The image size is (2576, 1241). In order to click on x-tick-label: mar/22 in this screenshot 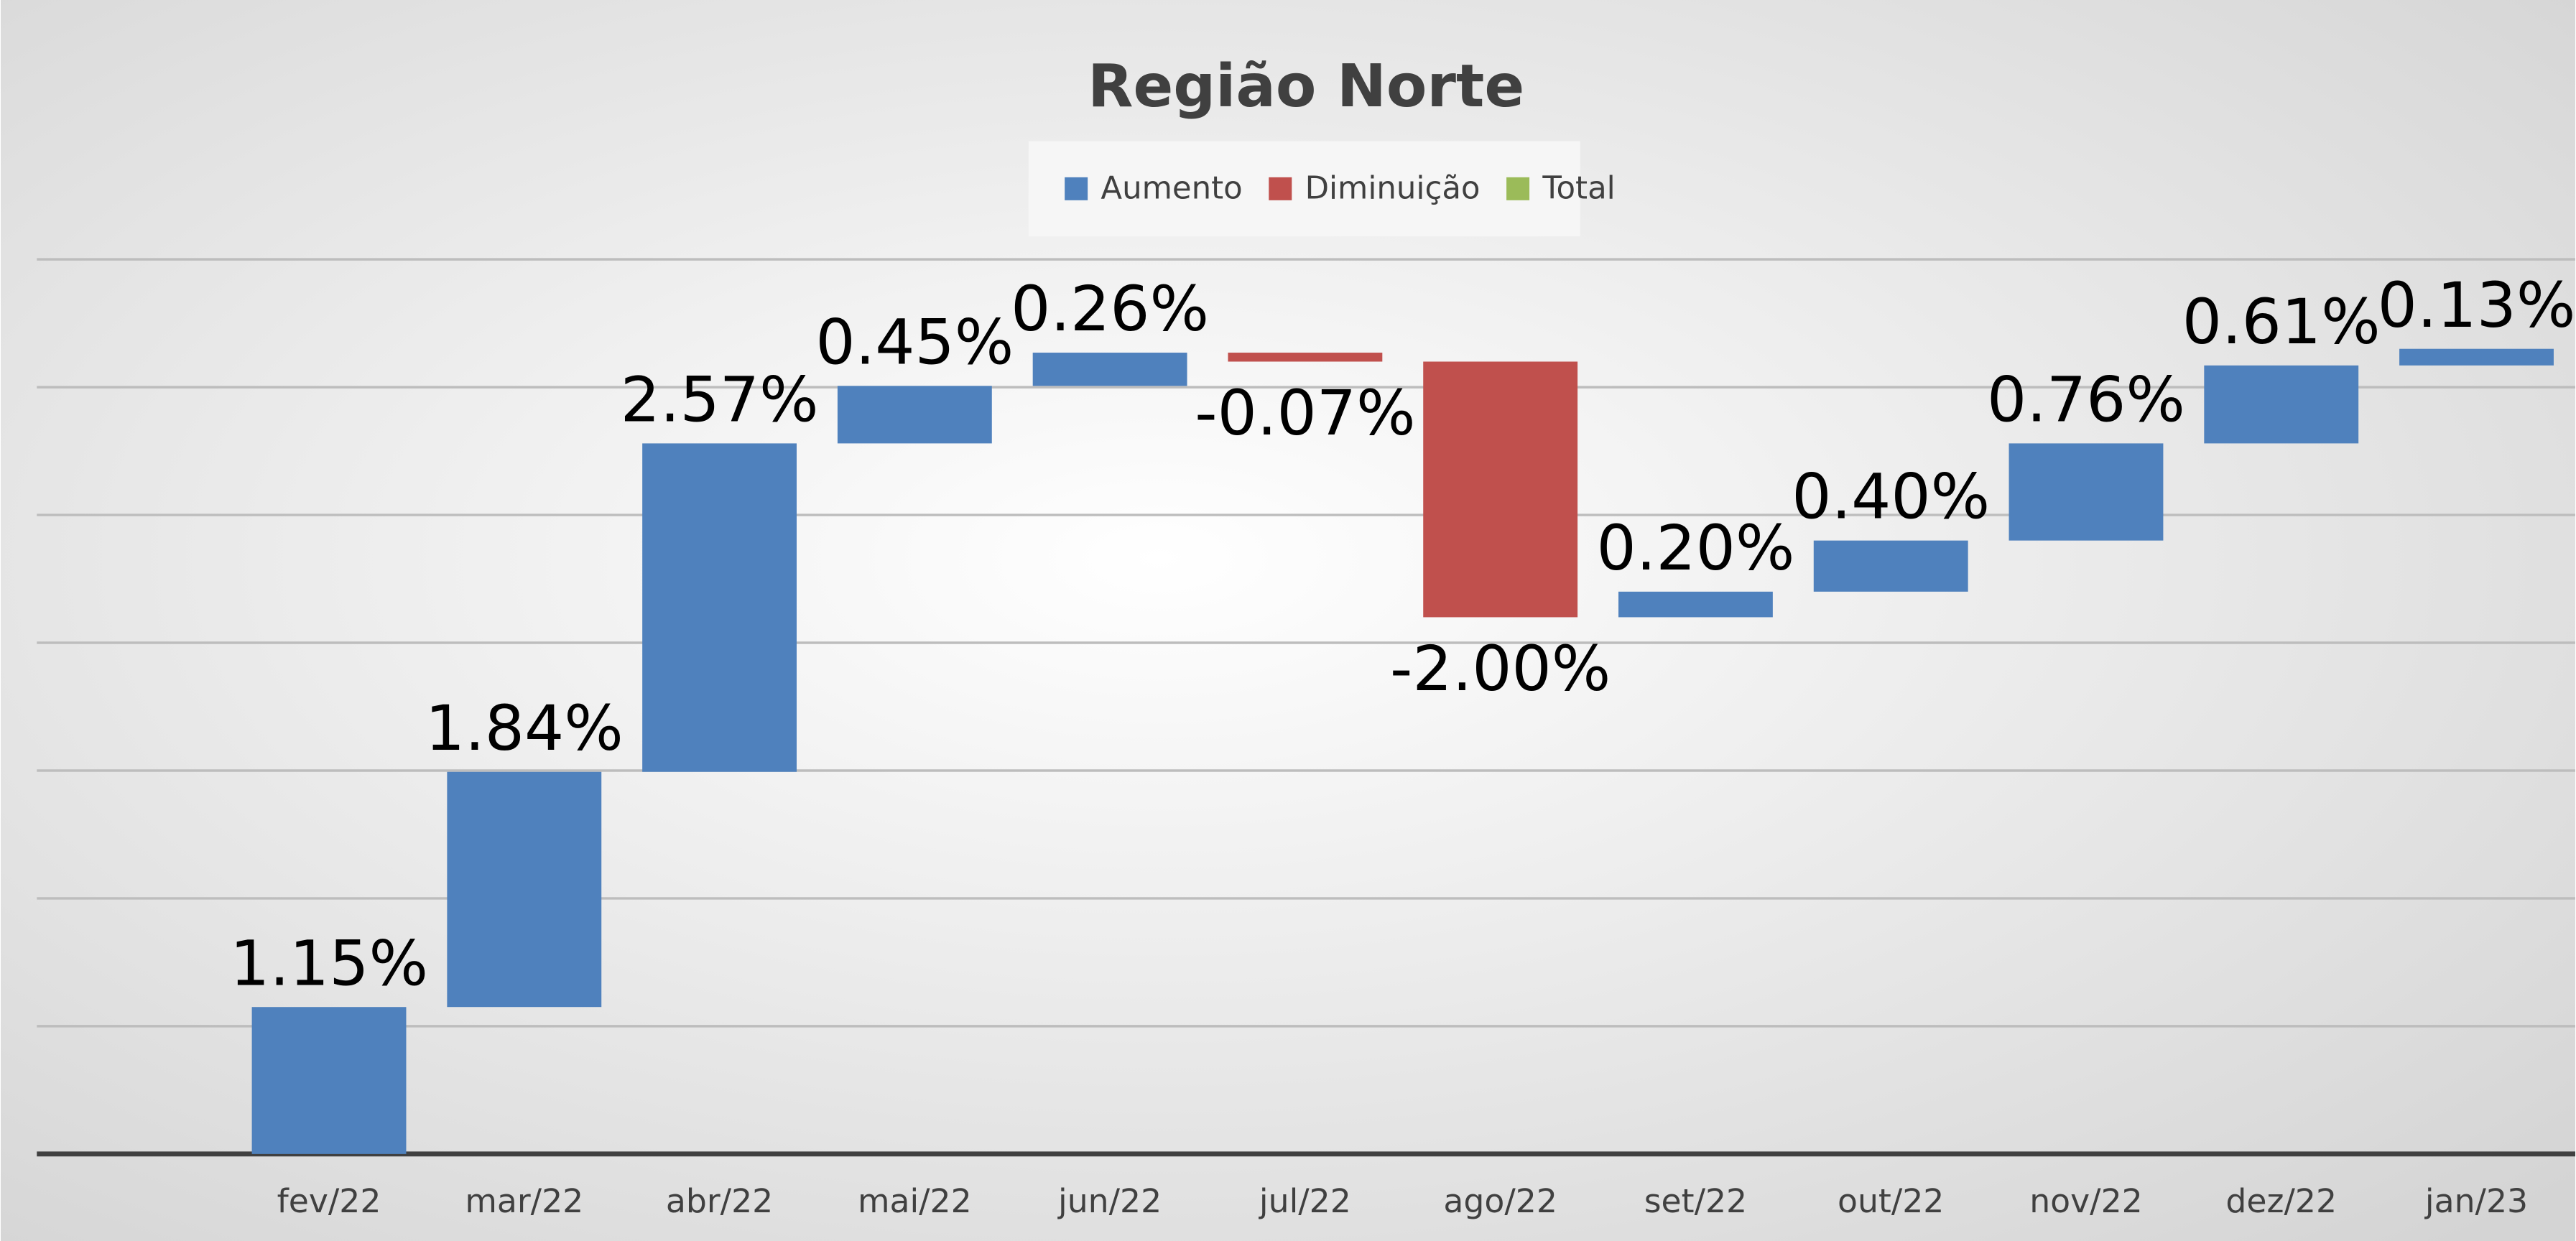, I will do `click(524, 1201)`.